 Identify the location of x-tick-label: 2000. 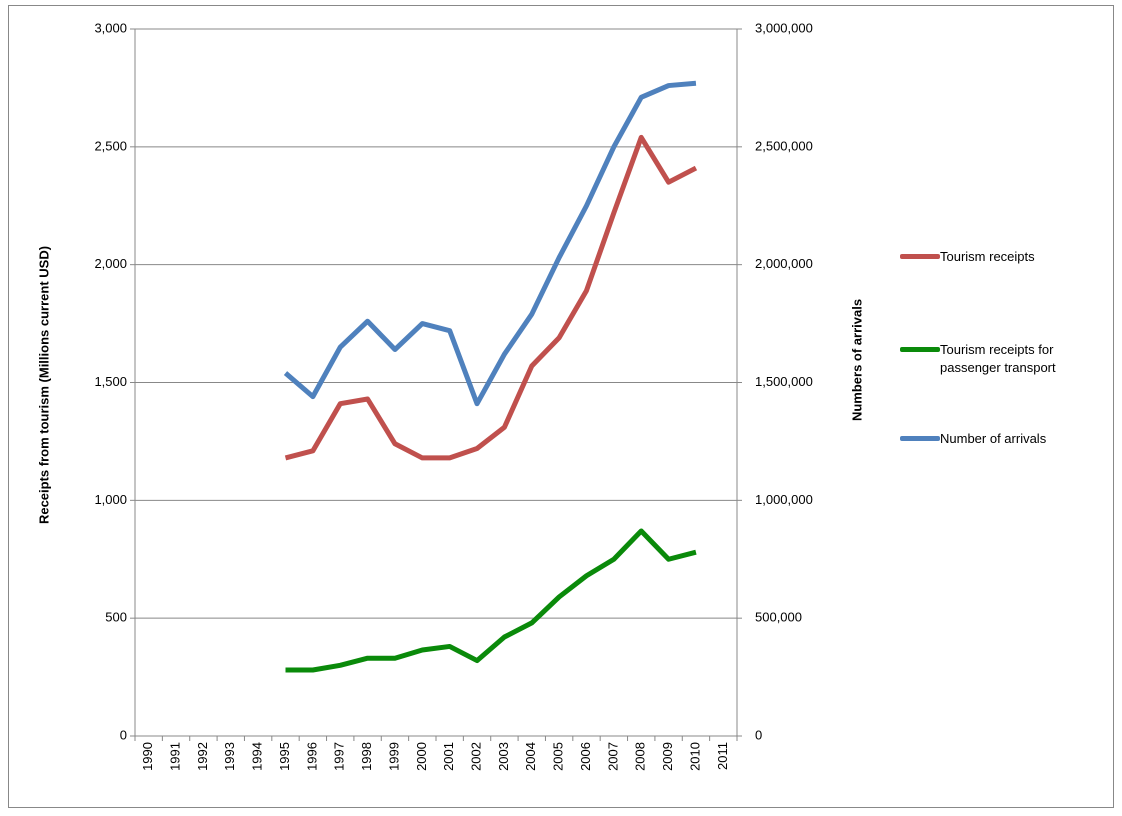
(421, 756).